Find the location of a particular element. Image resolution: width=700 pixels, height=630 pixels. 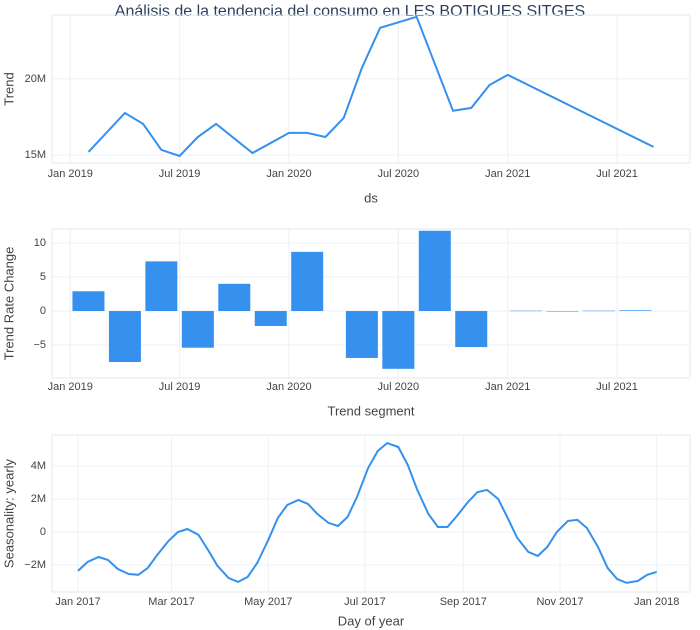

x-tick-label: Jan 2017 is located at coordinates (77, 602).